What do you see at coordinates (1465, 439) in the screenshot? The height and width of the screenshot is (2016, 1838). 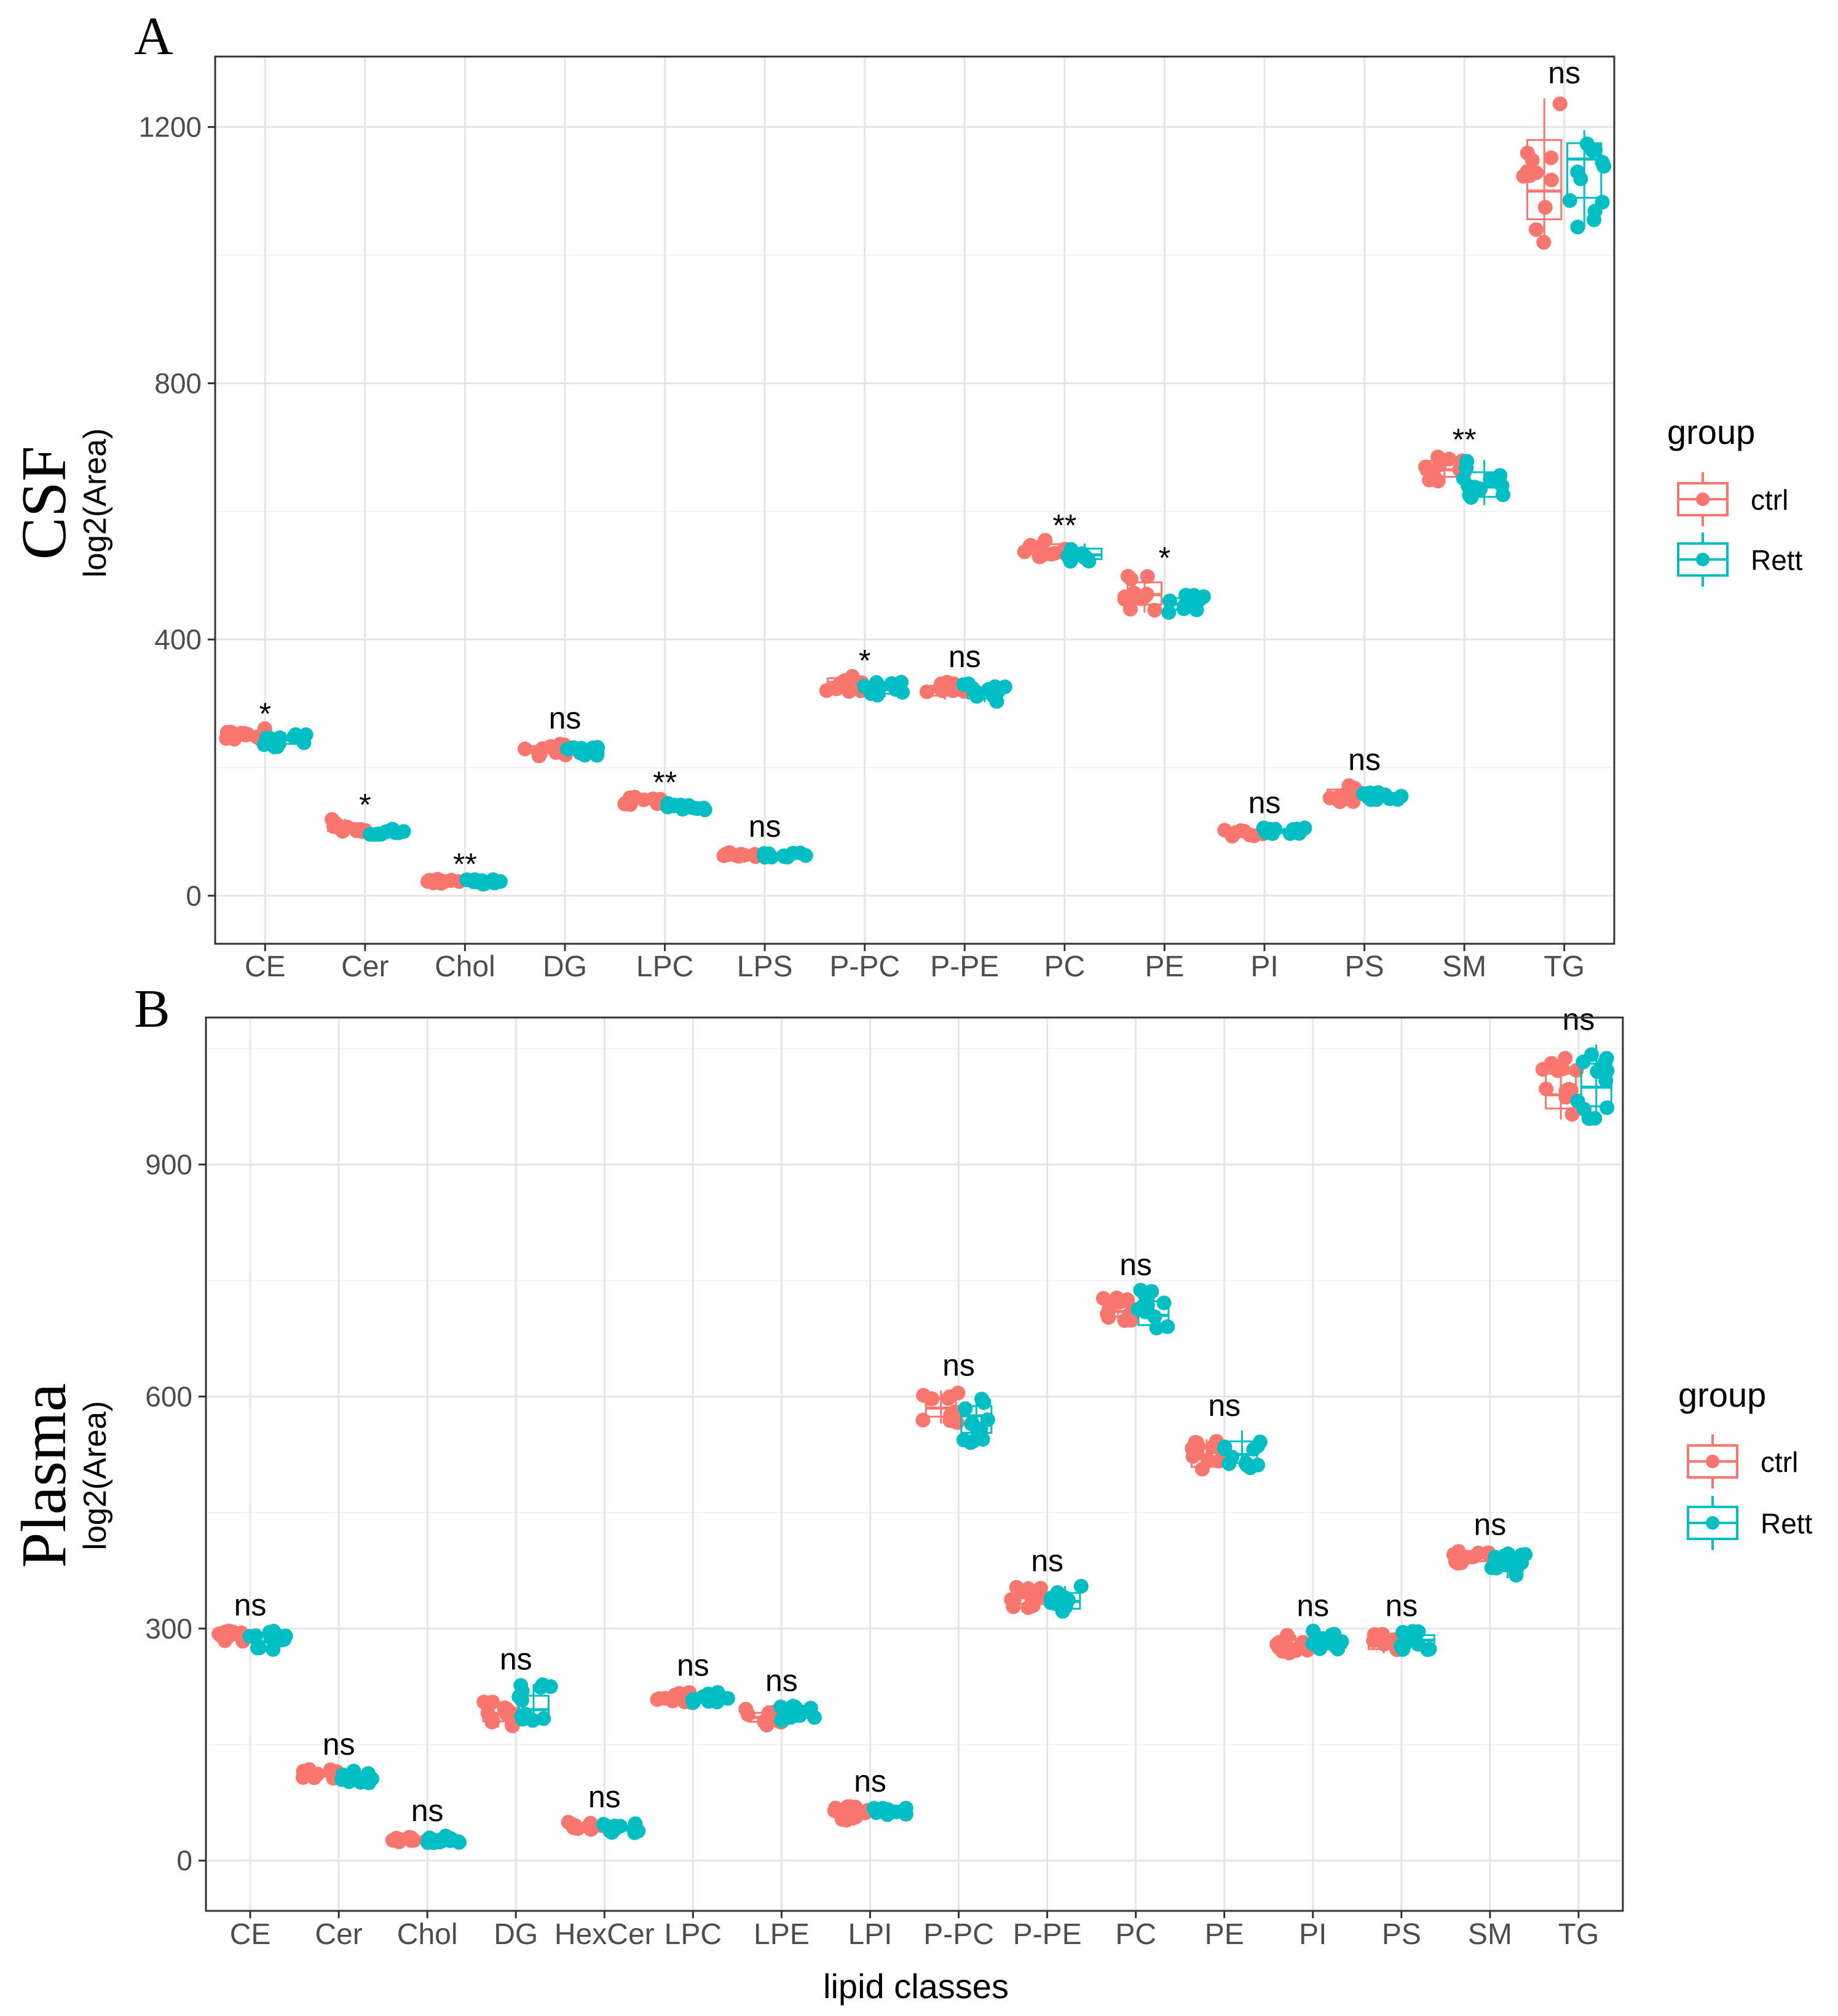 I see `significance-label-sm: **` at bounding box center [1465, 439].